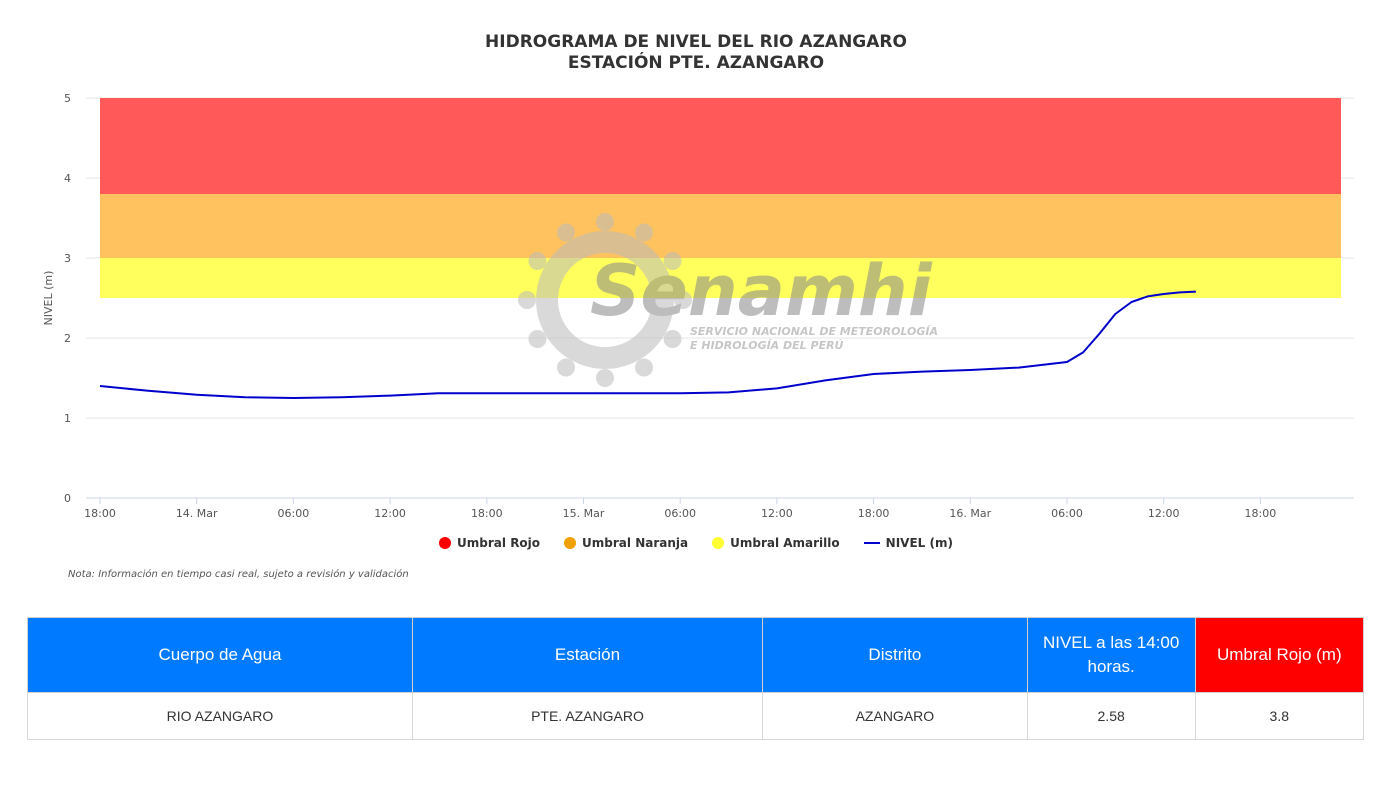  Describe the element at coordinates (767, 345) in the screenshot. I see `watermark-subtitle: E HIDROLOGÍA DEL PERÚ` at that location.